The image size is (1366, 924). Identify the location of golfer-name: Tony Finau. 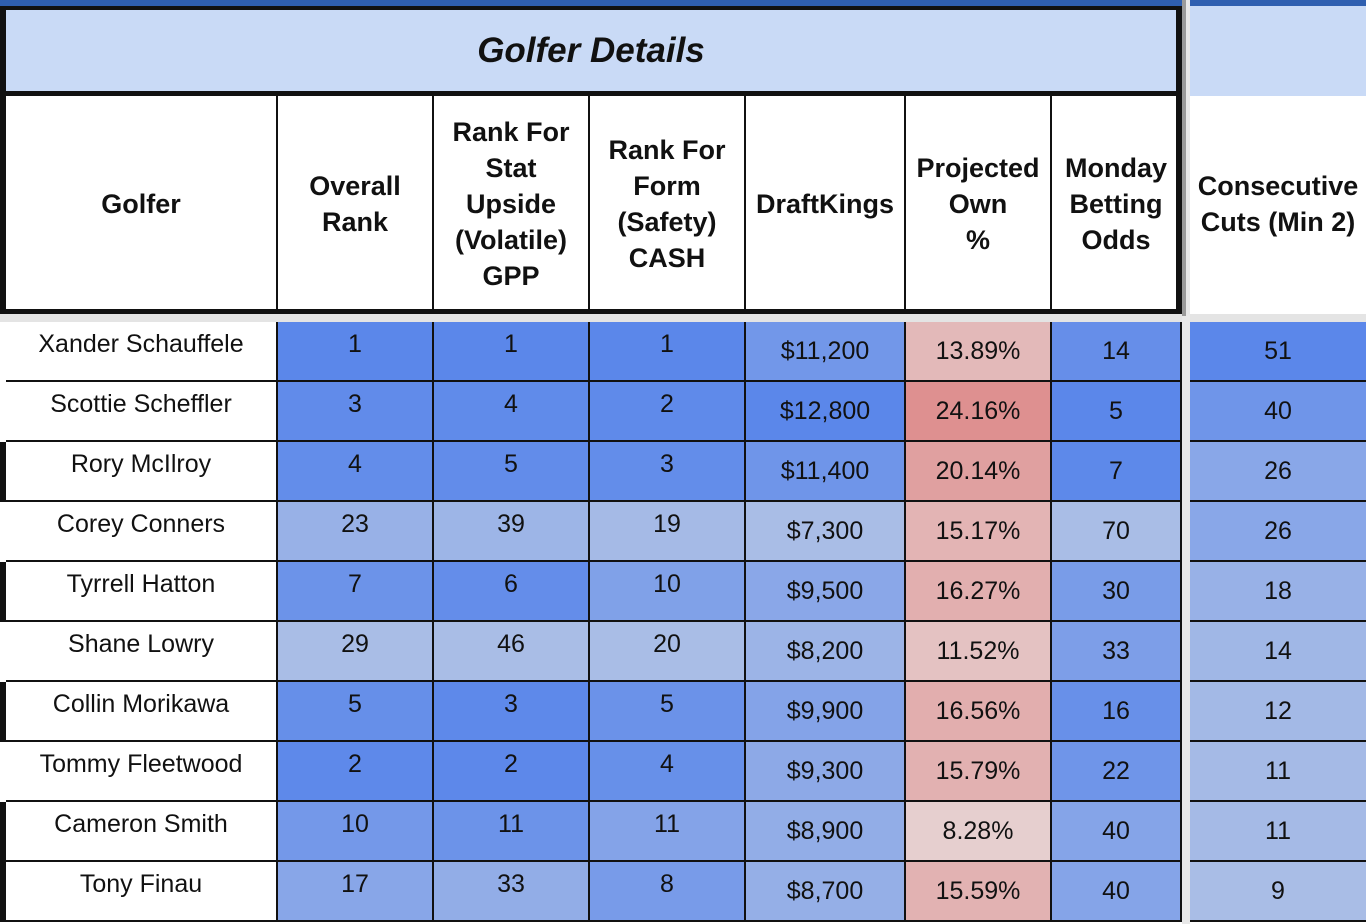
(142, 892).